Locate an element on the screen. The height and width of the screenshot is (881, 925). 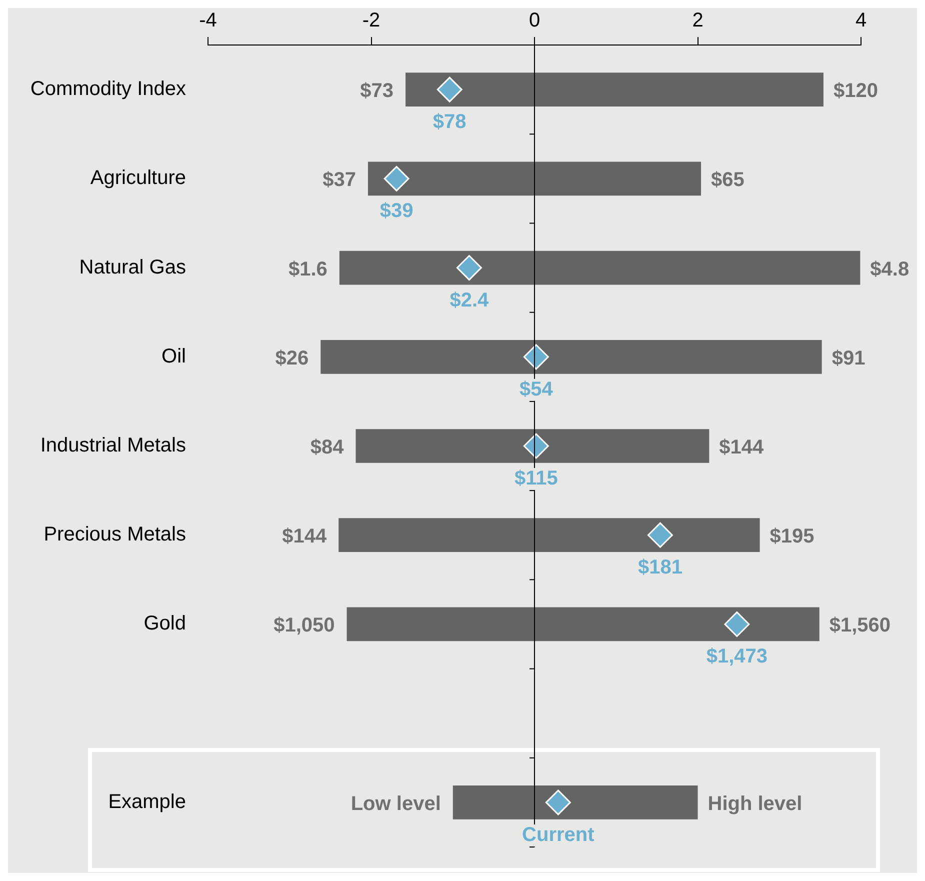
annotation: $65 is located at coordinates (727, 180).